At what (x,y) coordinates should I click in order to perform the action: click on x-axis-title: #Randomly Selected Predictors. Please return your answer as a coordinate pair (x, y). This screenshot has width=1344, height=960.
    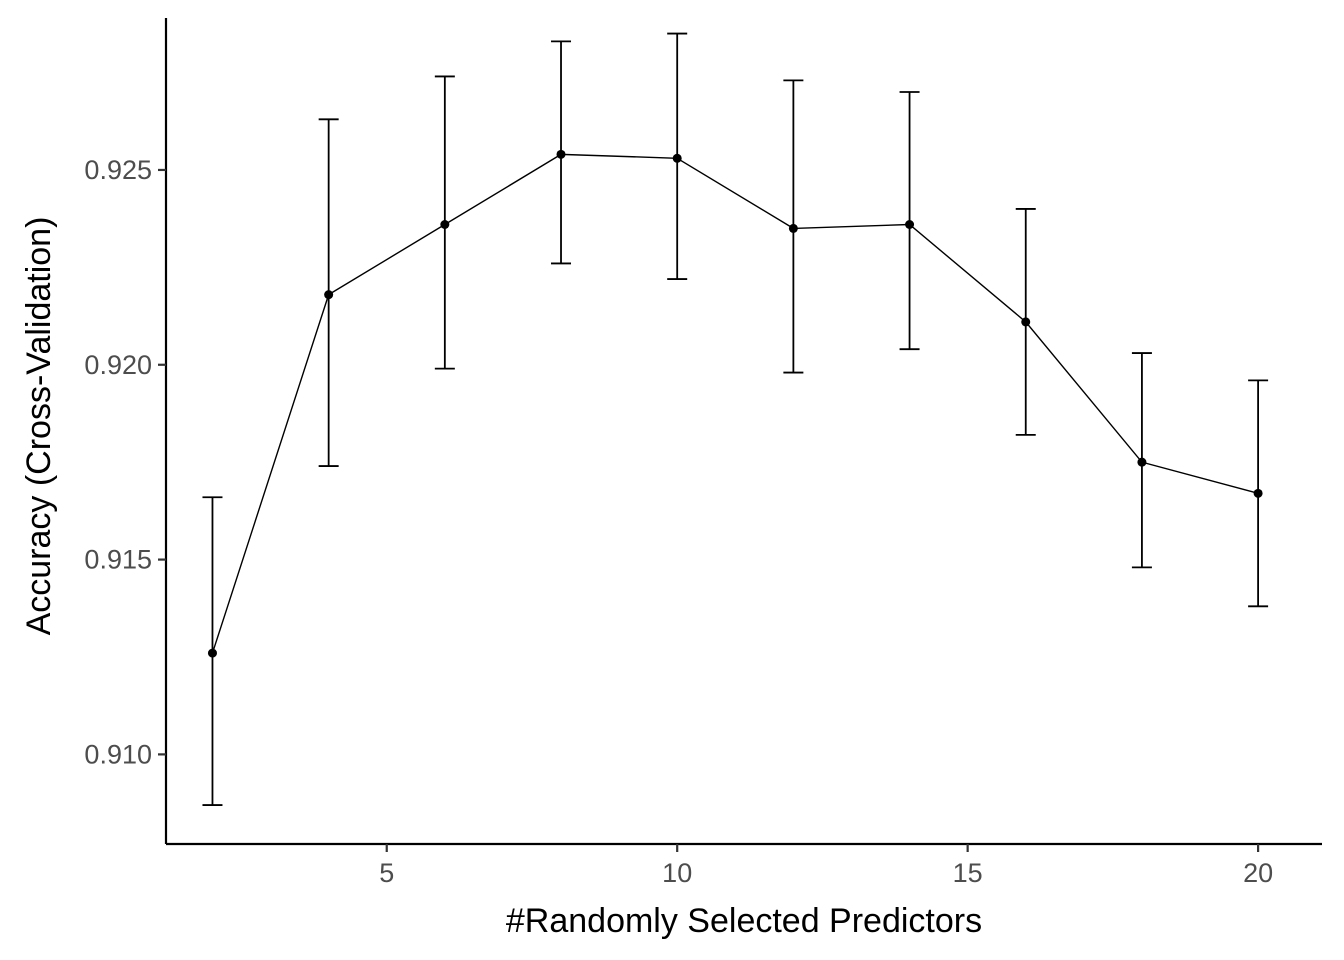
    Looking at the image, I should click on (744, 921).